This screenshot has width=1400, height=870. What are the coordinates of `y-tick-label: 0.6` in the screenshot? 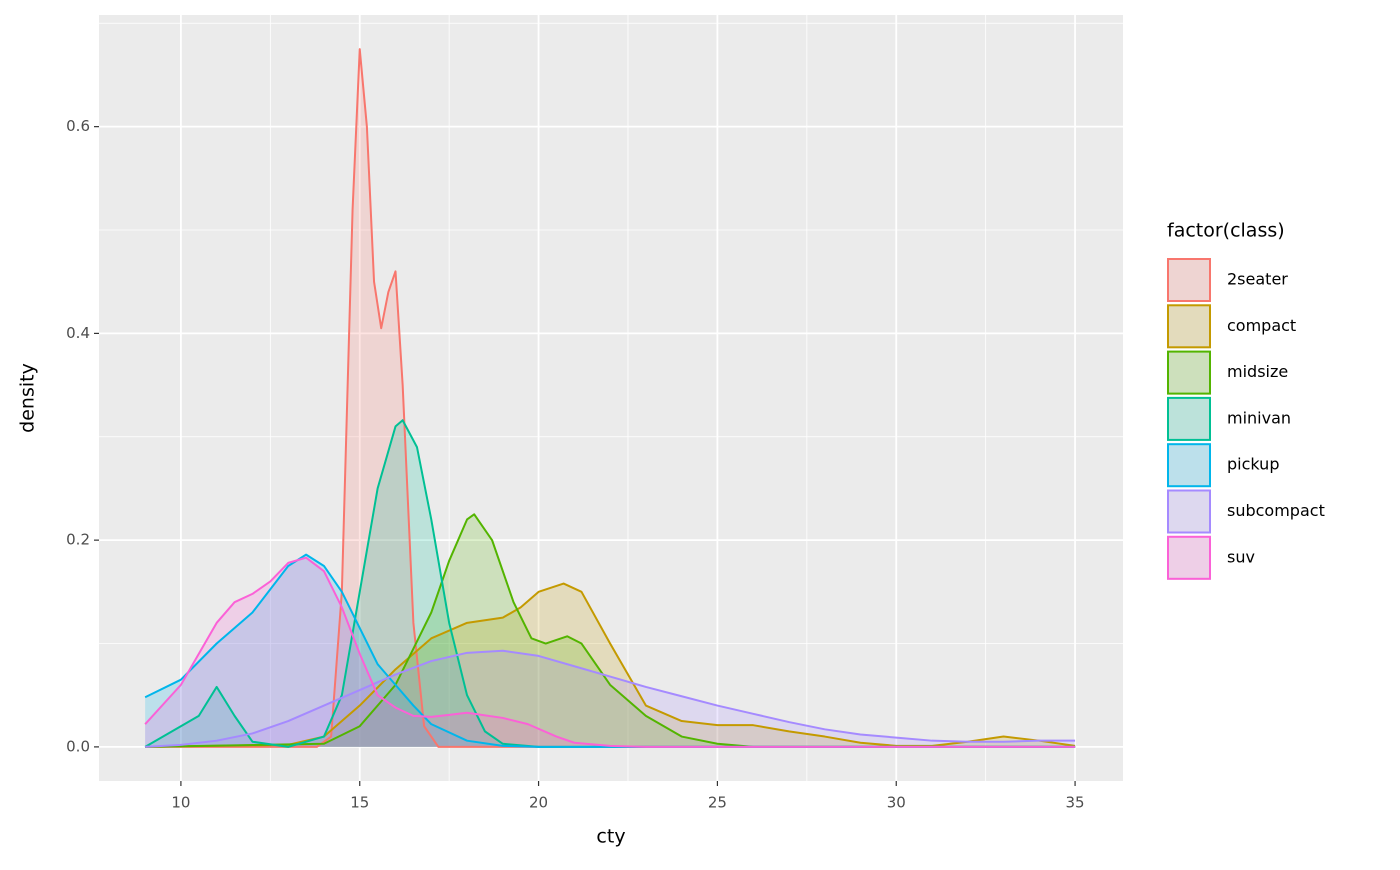 It's located at (78, 126).